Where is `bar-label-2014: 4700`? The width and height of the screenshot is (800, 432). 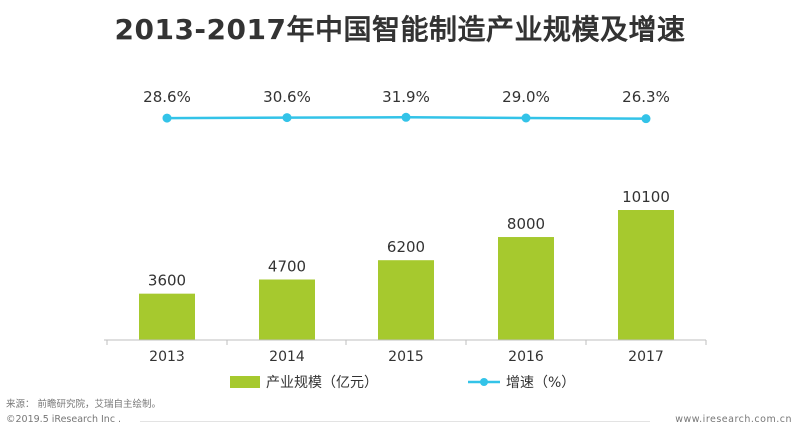
bar-label-2014: 4700 is located at coordinates (287, 267).